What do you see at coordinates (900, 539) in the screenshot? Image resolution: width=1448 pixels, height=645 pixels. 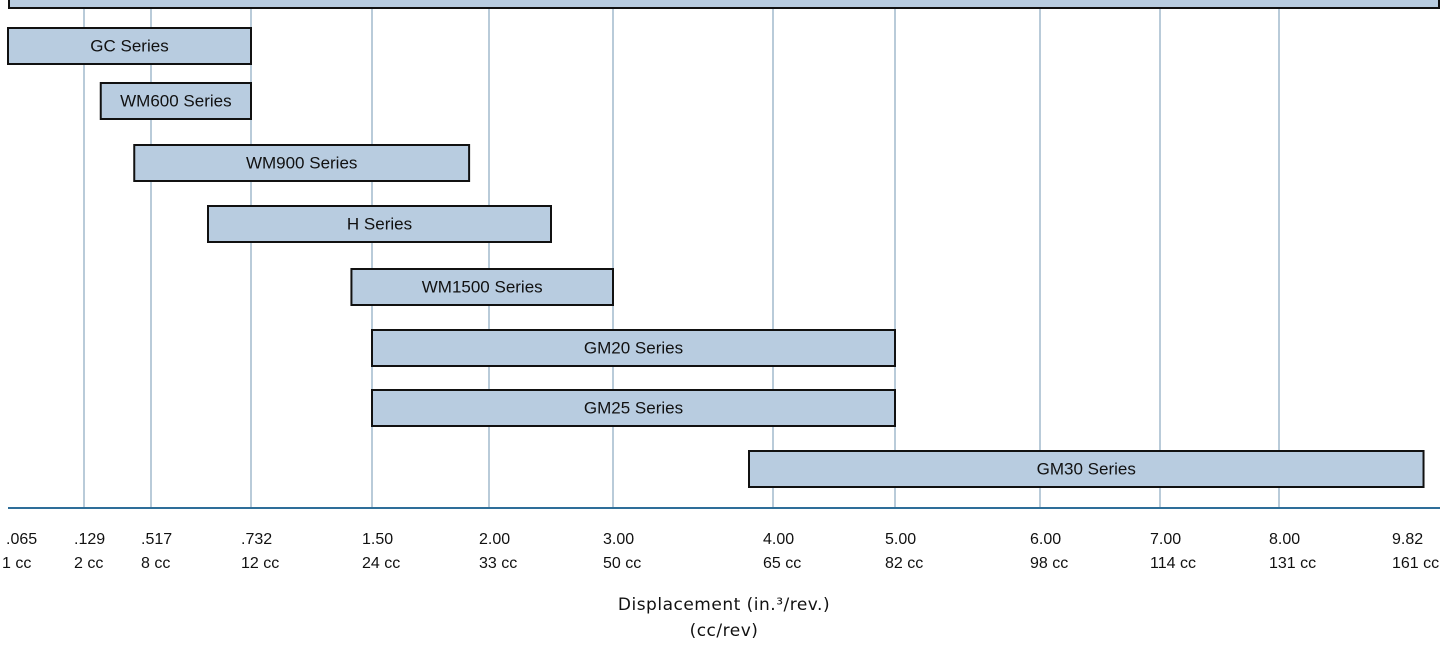 I see `tick-label-in3: 5.00` at bounding box center [900, 539].